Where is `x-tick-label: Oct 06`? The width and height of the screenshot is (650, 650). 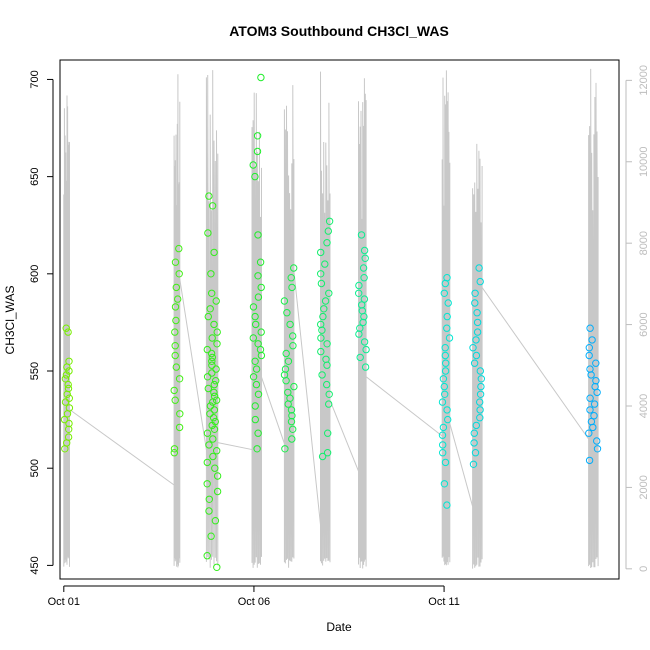 x-tick-label: Oct 06 is located at coordinates (254, 602).